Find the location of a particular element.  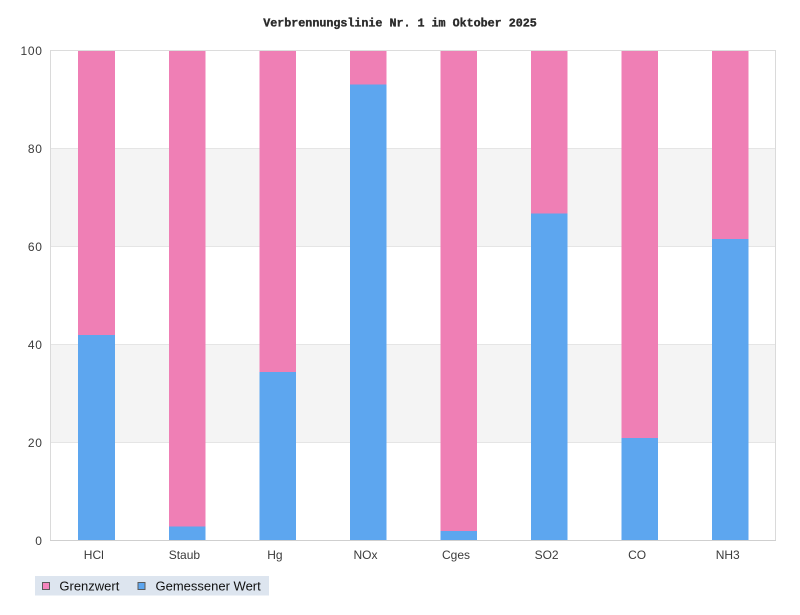

svg-text: HCl is located at coordinates (94, 555).